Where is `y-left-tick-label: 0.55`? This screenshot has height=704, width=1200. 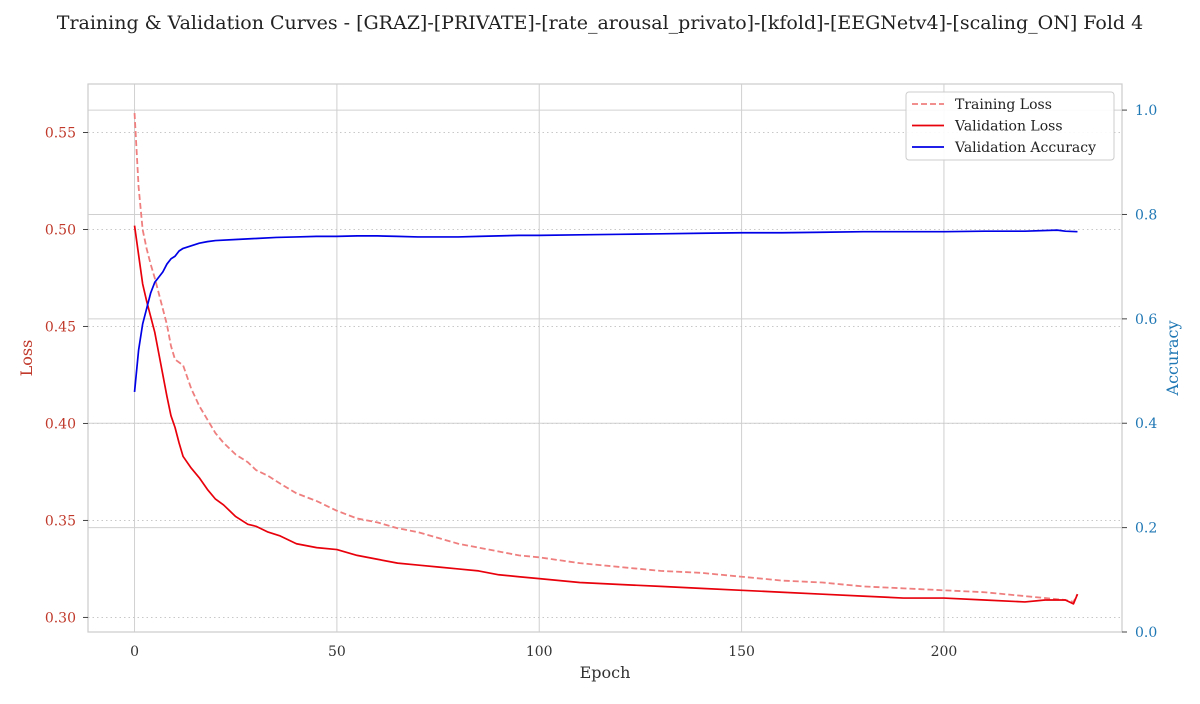 y-left-tick-label: 0.55 is located at coordinates (60, 133).